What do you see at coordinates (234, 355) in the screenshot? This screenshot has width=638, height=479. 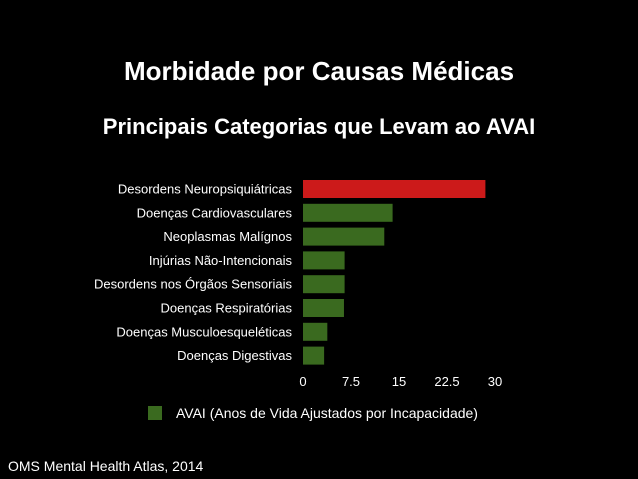 I see `category-label: Doenças Digestivas` at bounding box center [234, 355].